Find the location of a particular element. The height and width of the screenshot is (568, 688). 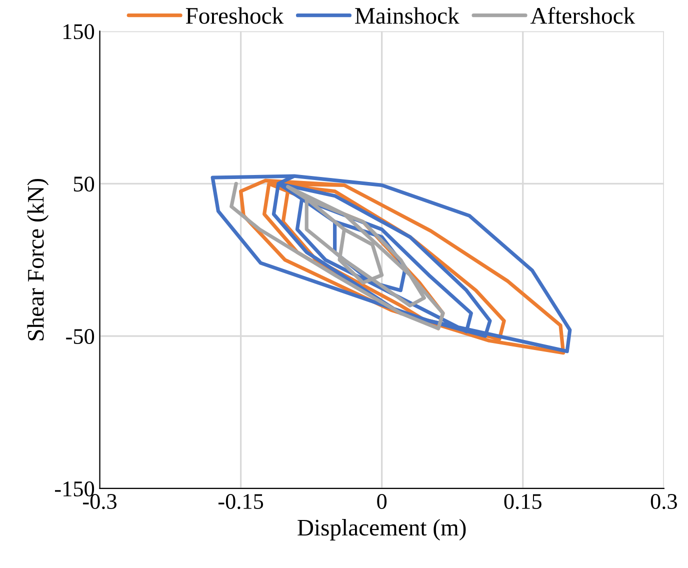

x-tick-label: -0.3 is located at coordinates (99, 502).